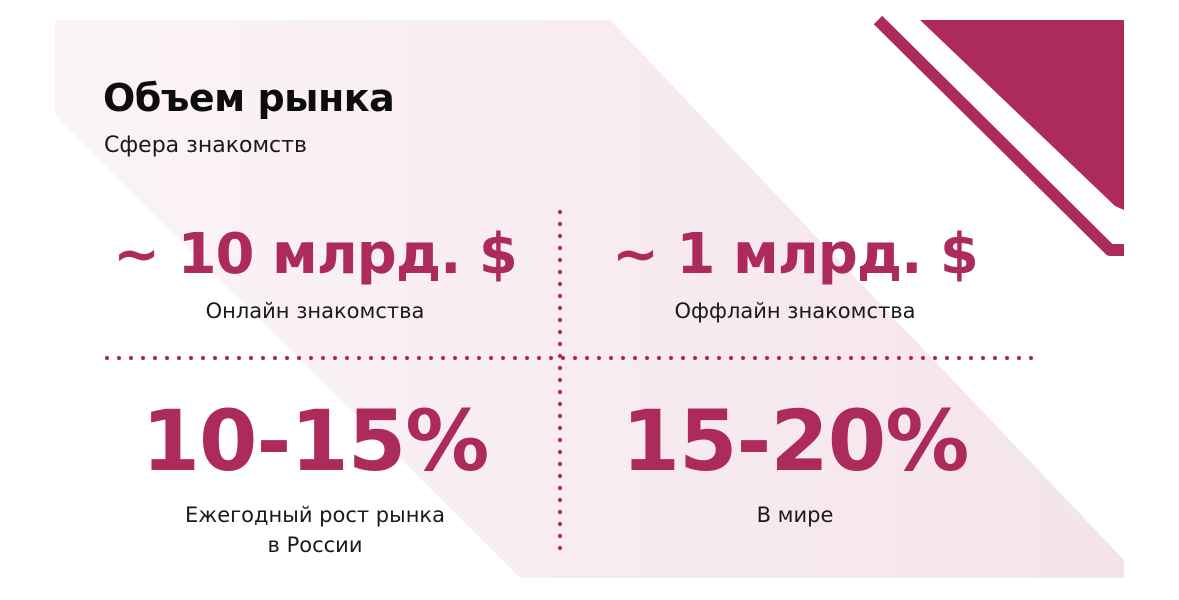 The height and width of the screenshot is (600, 1179). Describe the element at coordinates (315, 515) in the screenshot. I see `stat-caption-line: Ежегодный рост рынка` at that location.